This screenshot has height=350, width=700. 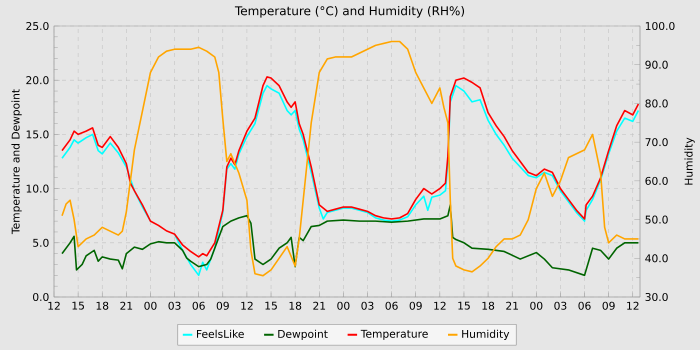 I want to click on legend-label: Humidity, so click(x=486, y=335).